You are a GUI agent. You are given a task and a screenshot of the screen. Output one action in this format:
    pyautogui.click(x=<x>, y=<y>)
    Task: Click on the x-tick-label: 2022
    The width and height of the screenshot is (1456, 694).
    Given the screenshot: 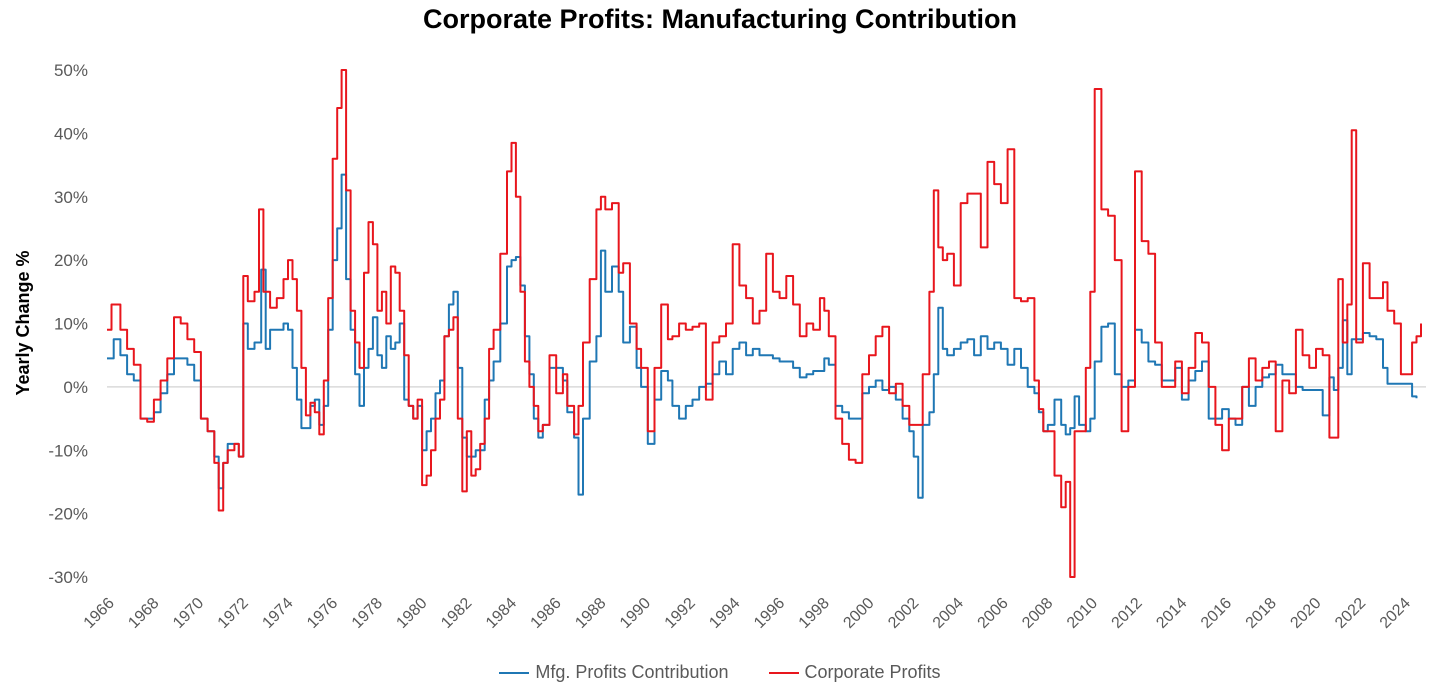 What is the action you would take?
    pyautogui.click(x=1350, y=613)
    